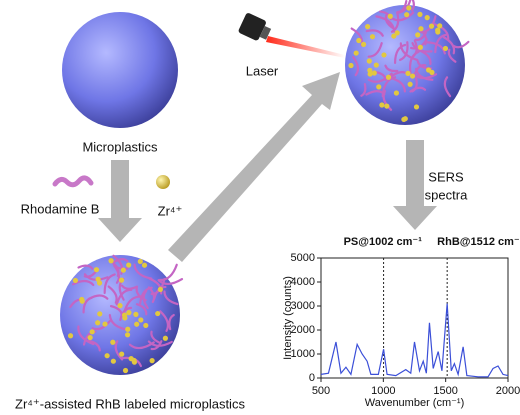 This screenshot has width=520, height=415. What do you see at coordinates (303, 258) in the screenshot?
I see `y-tick-label: 5000` at bounding box center [303, 258].